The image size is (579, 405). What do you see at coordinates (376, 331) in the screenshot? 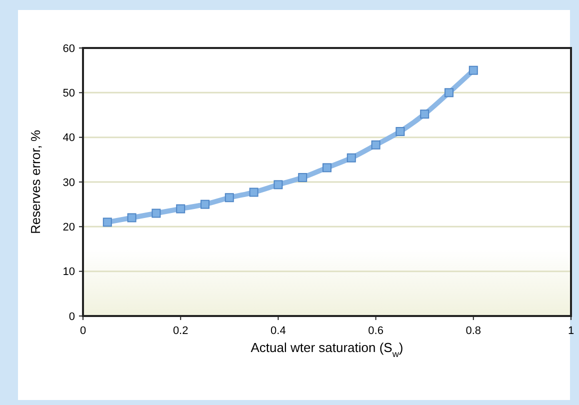
I see `x-tick-label: 0.6` at bounding box center [376, 331].